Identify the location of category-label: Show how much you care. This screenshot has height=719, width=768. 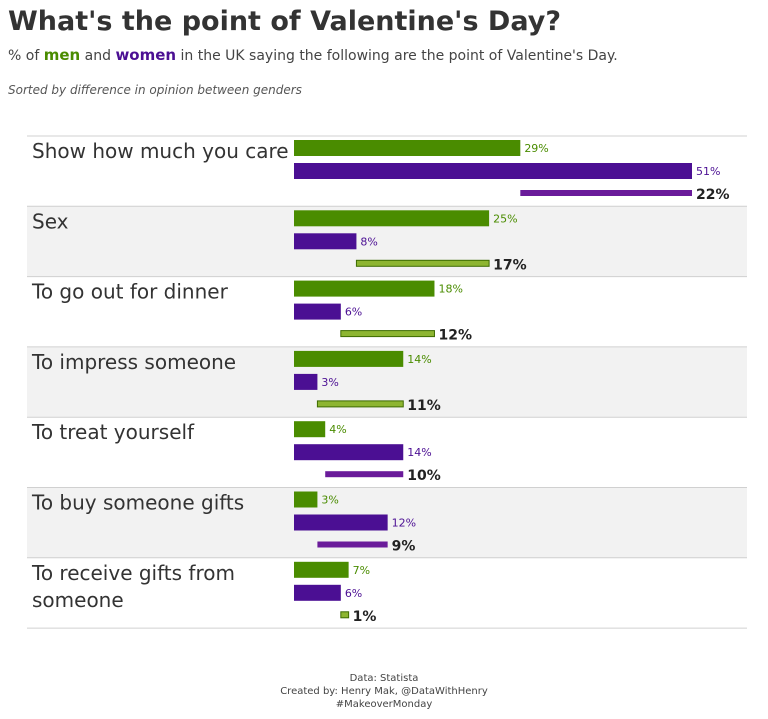
(160, 151).